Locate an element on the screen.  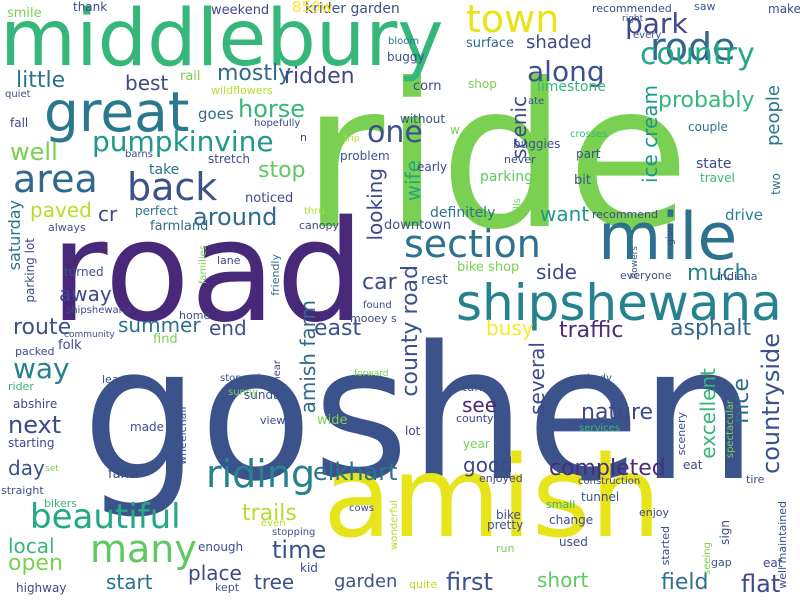
word-garden: garden is located at coordinates (366, 581).